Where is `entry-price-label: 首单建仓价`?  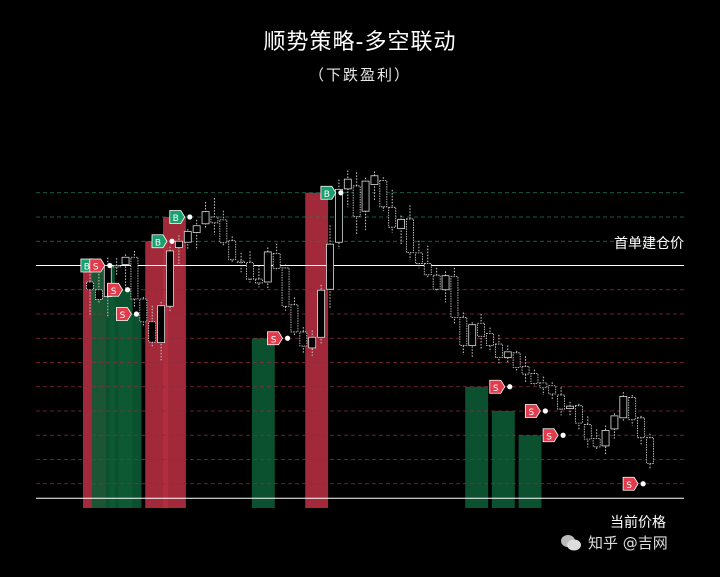
entry-price-label: 首单建仓价 is located at coordinates (649, 244).